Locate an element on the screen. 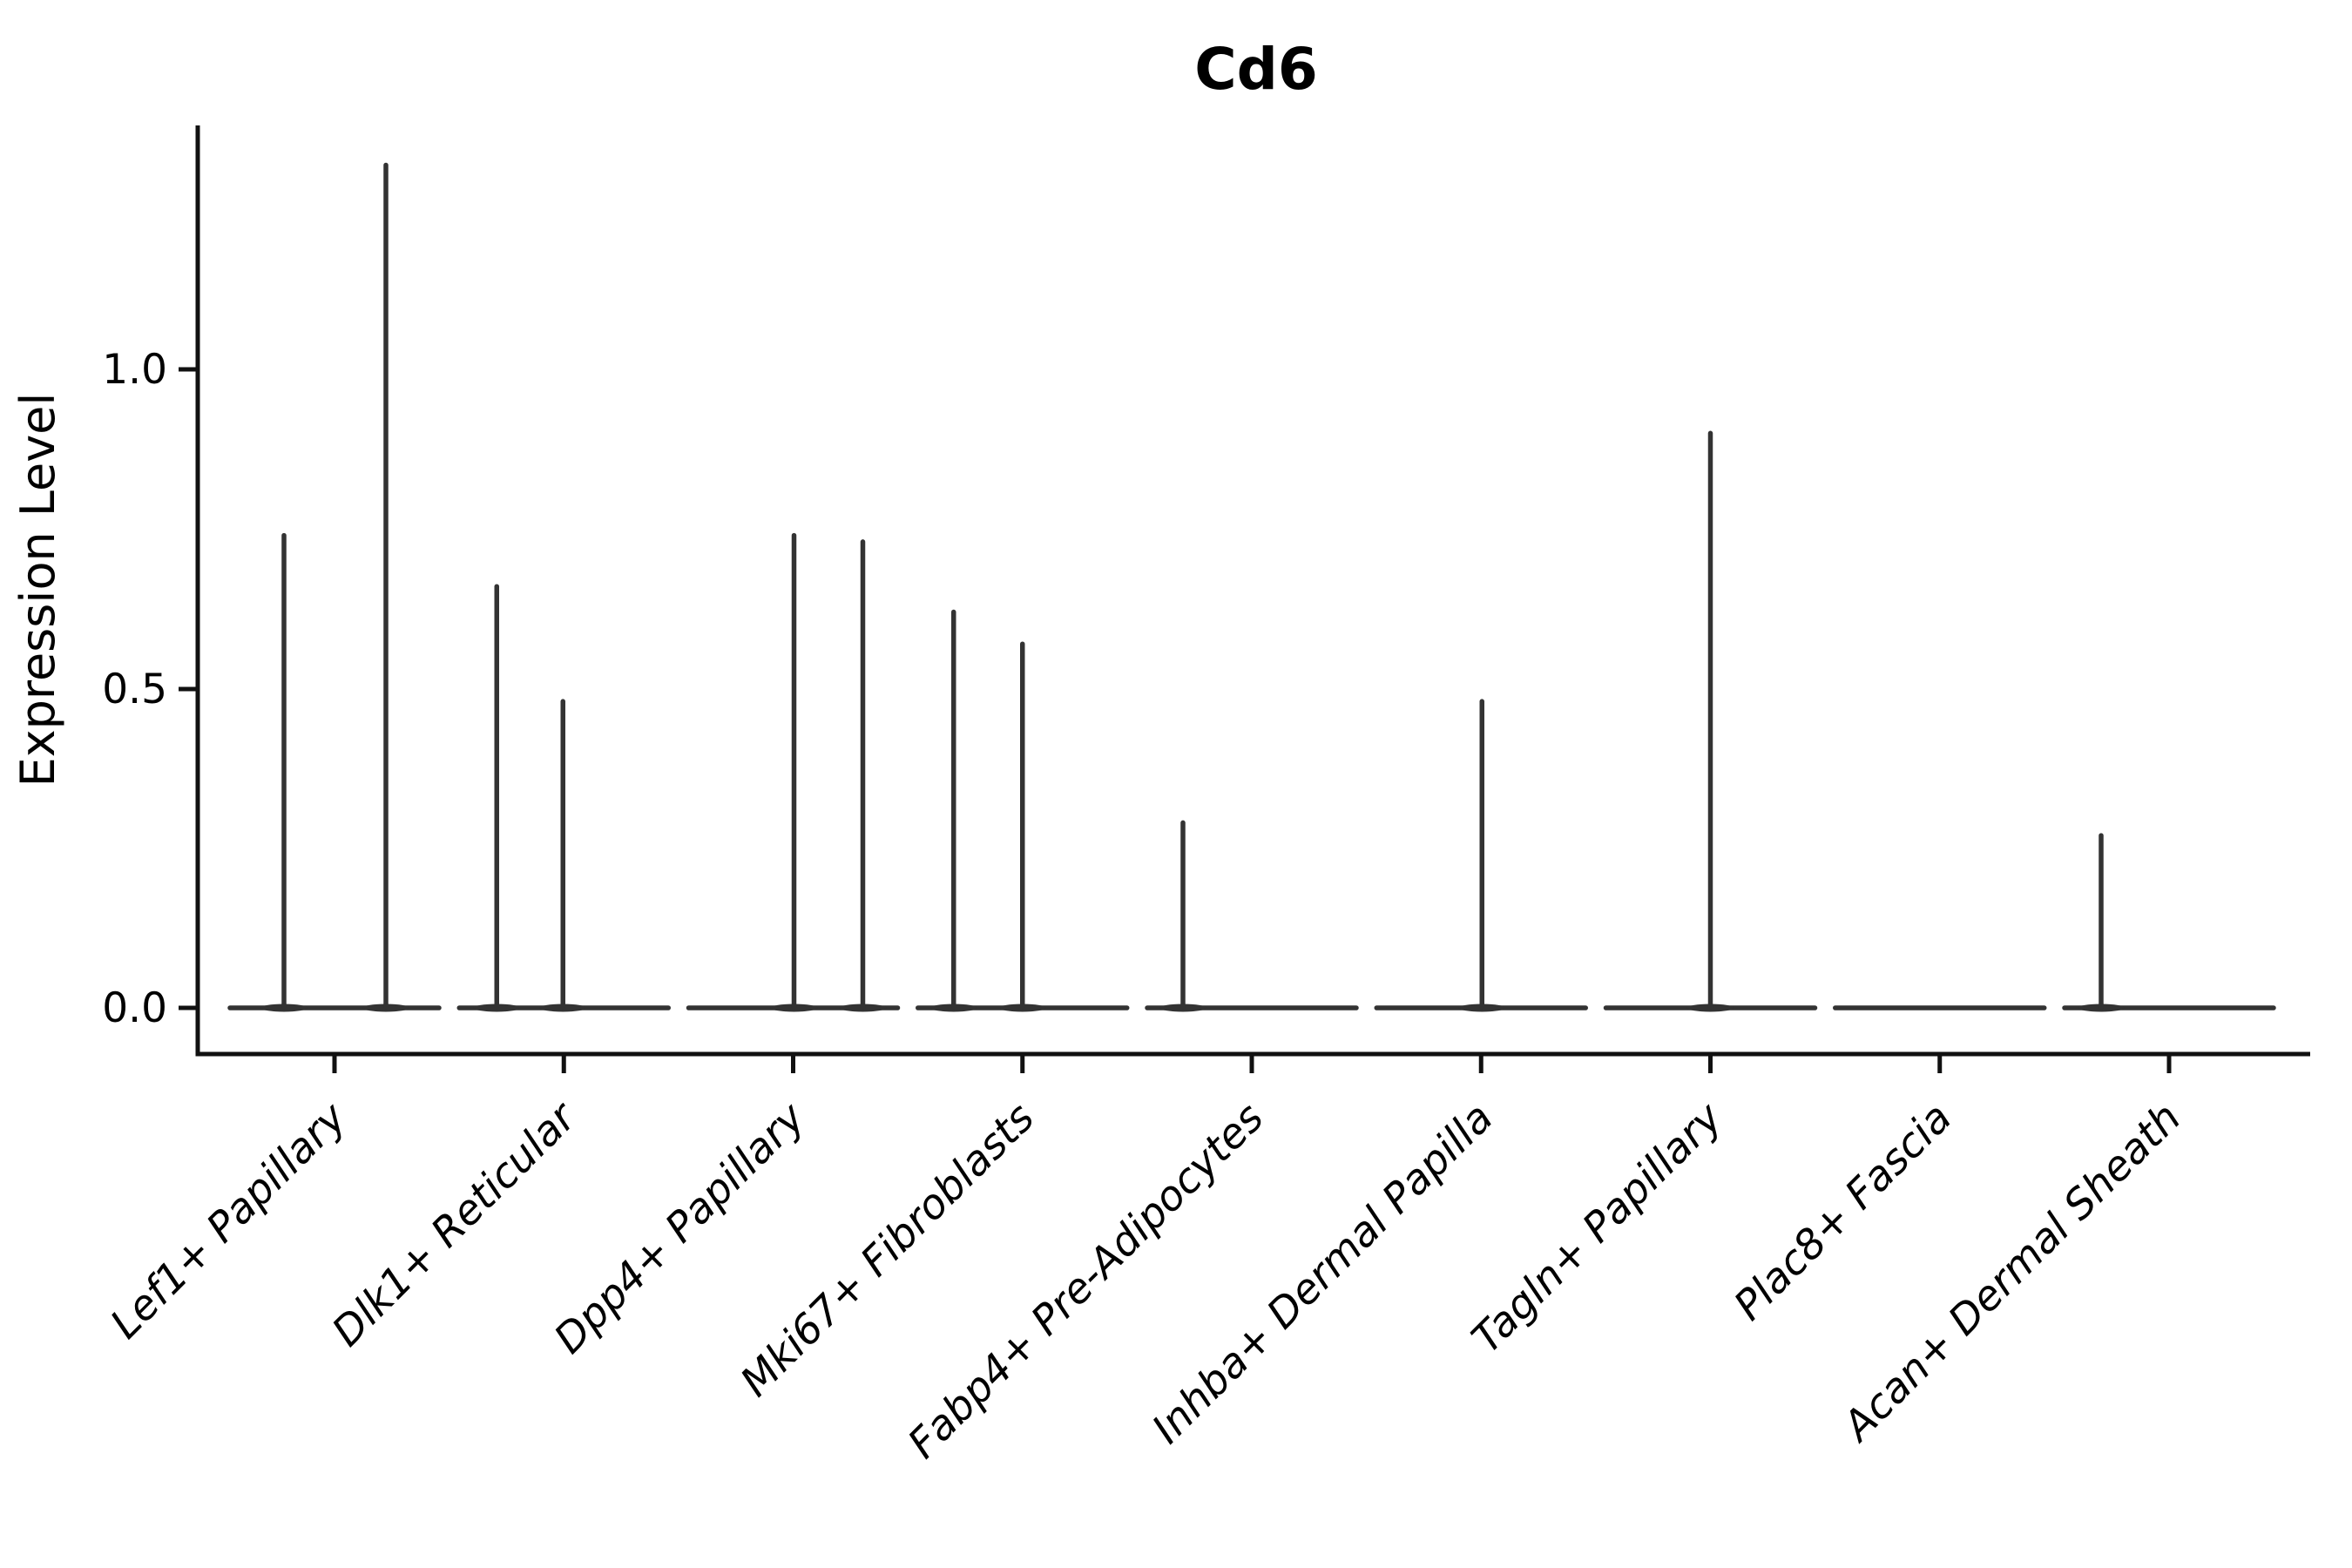 Image resolution: width=2352 pixels, height=1568 pixels. x-tick-label: Tagln+ Papillary is located at coordinates (1598, 1228).